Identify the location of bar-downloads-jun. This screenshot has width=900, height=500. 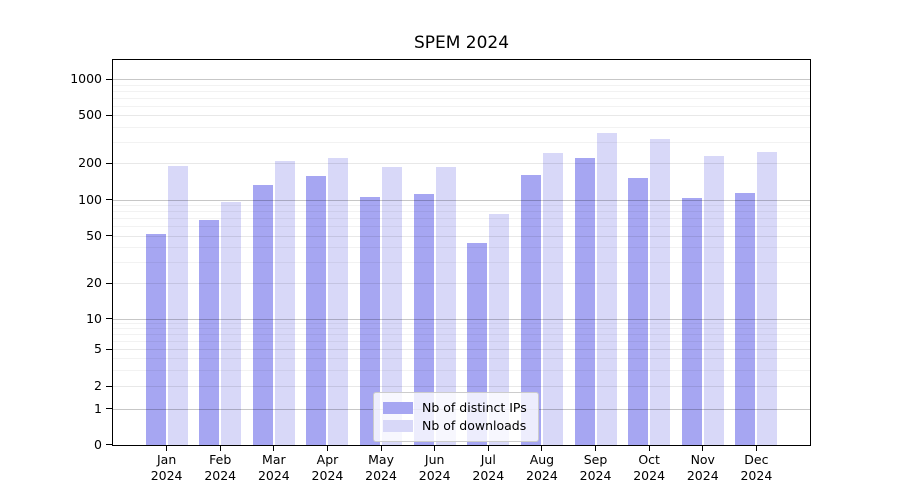
(445, 306).